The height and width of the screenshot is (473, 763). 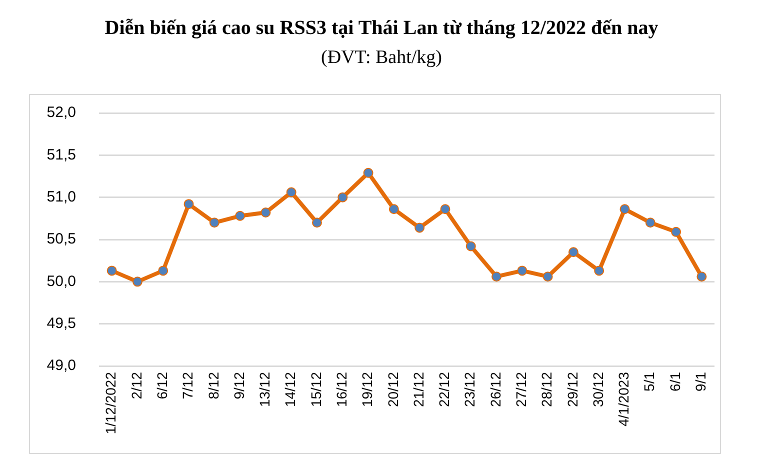 What do you see at coordinates (700, 382) in the screenshot?
I see `x-tick-label: 9/1` at bounding box center [700, 382].